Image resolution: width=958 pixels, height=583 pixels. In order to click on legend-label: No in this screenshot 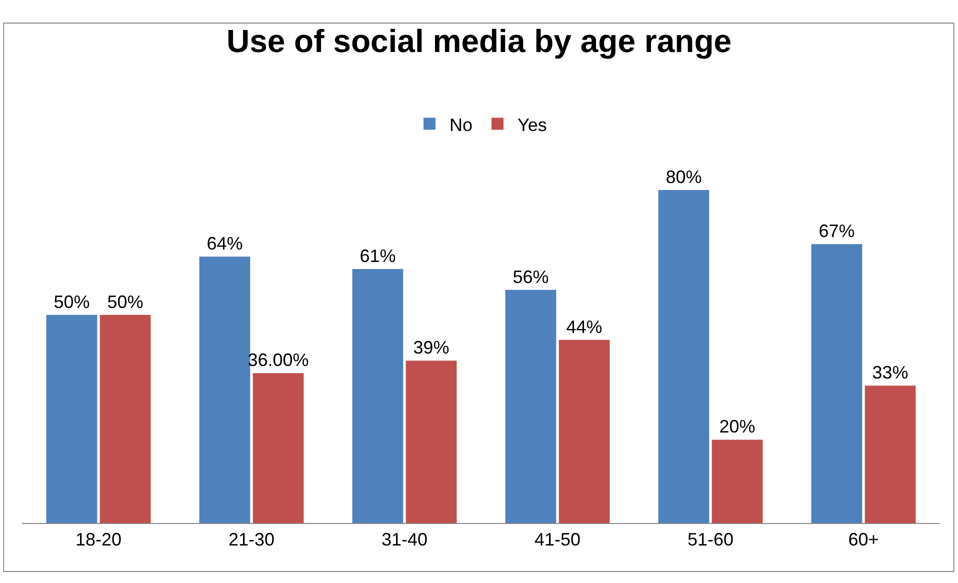, I will do `click(461, 124)`.